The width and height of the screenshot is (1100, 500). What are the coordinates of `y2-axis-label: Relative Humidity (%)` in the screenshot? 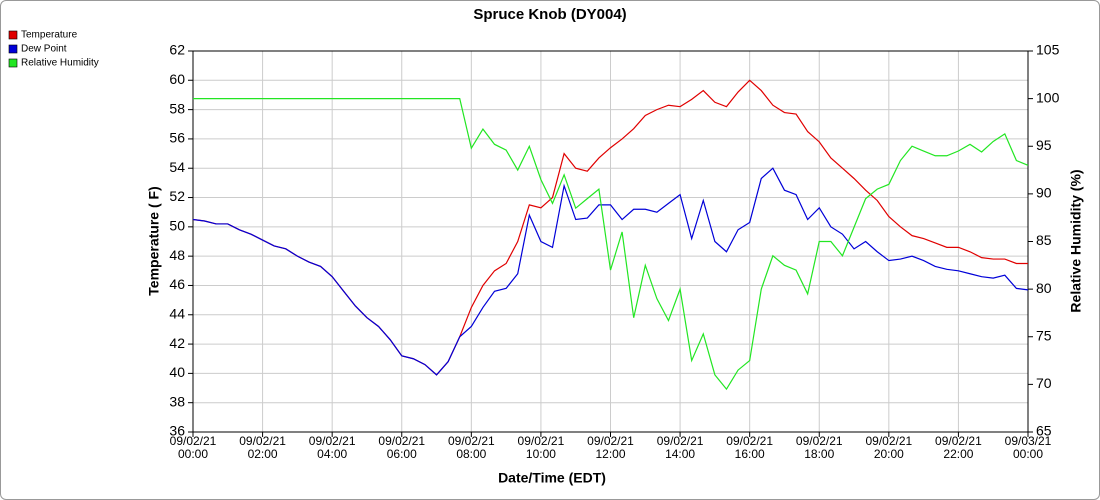 It's located at (1076, 240).